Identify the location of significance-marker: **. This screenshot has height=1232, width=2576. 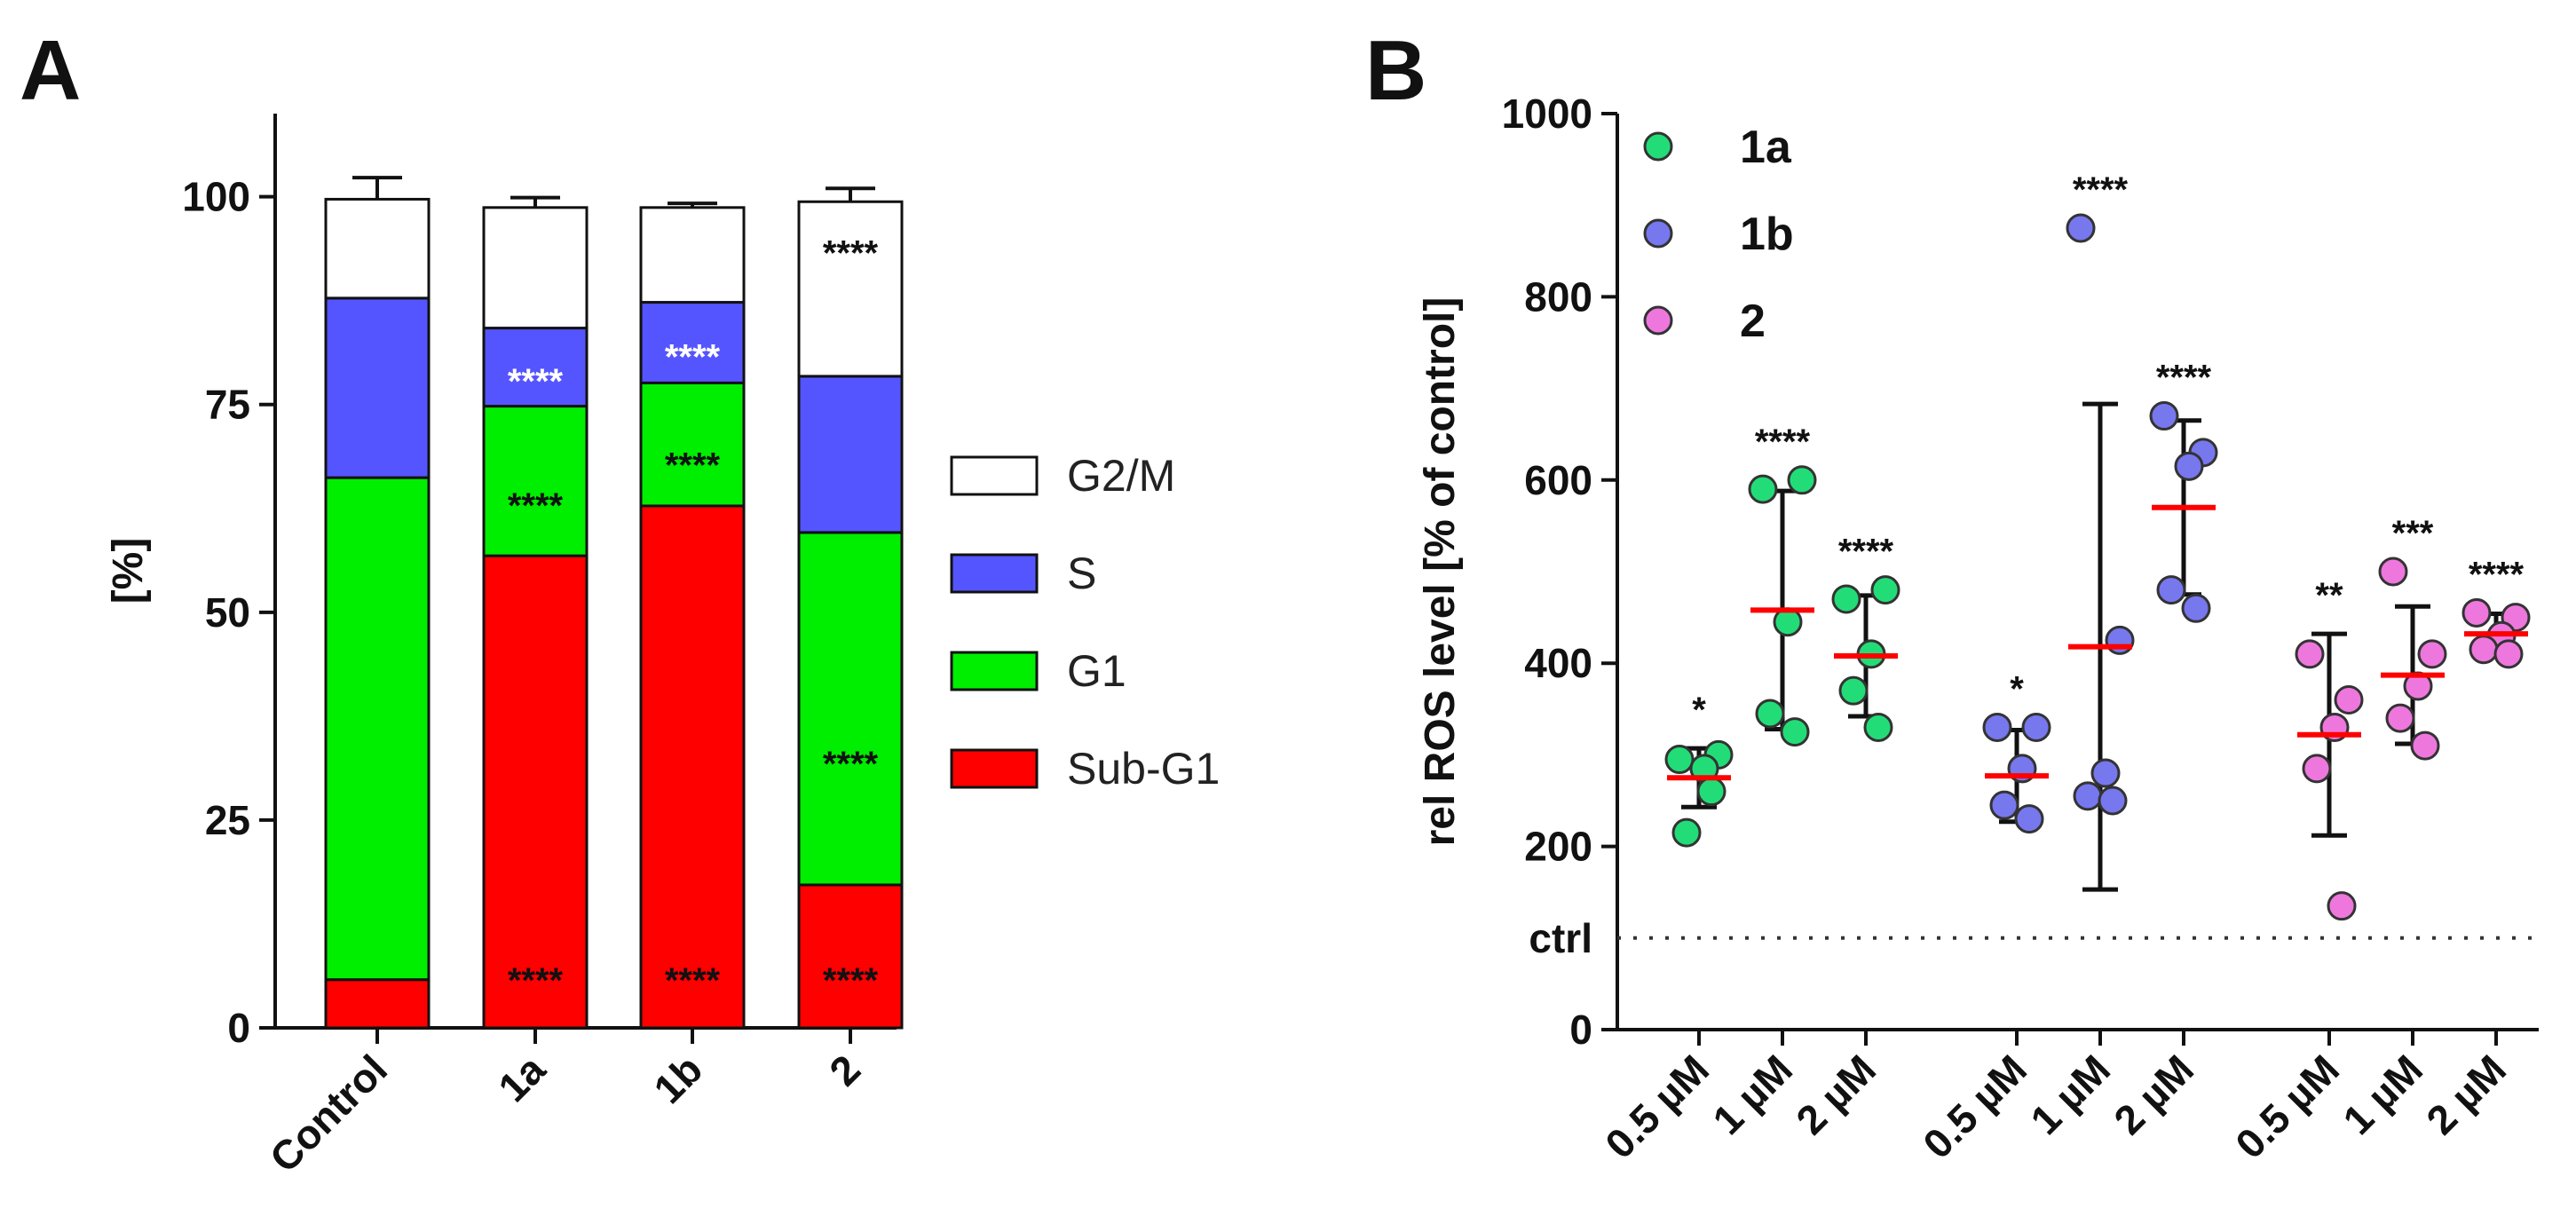
(2329, 595).